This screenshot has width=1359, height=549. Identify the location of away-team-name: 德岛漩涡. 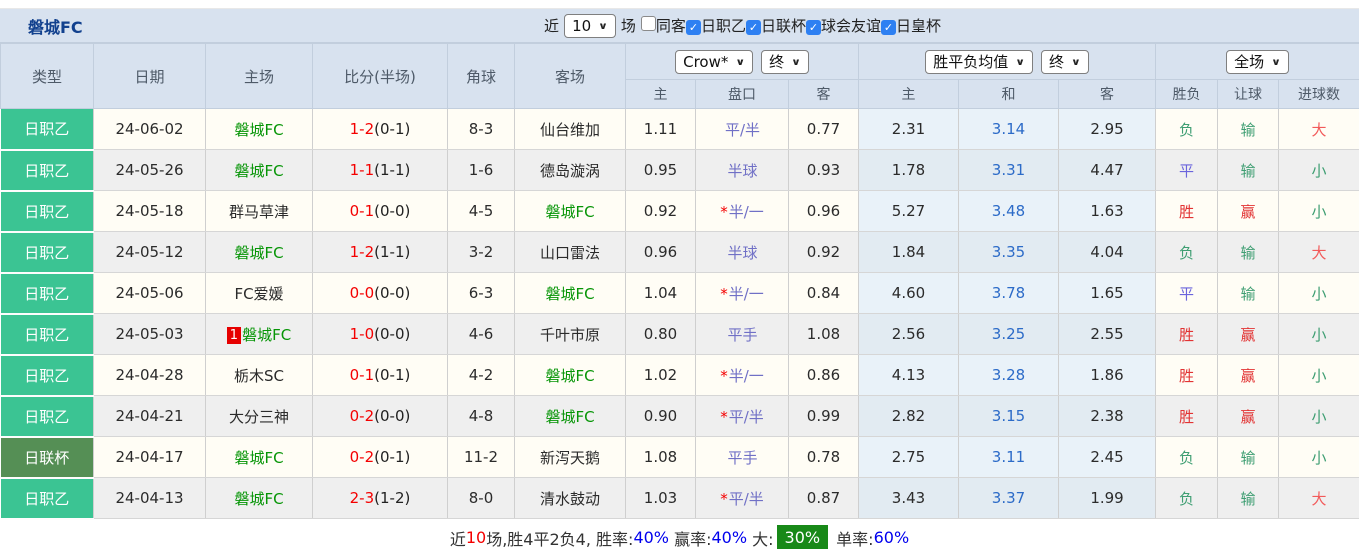
(569, 170).